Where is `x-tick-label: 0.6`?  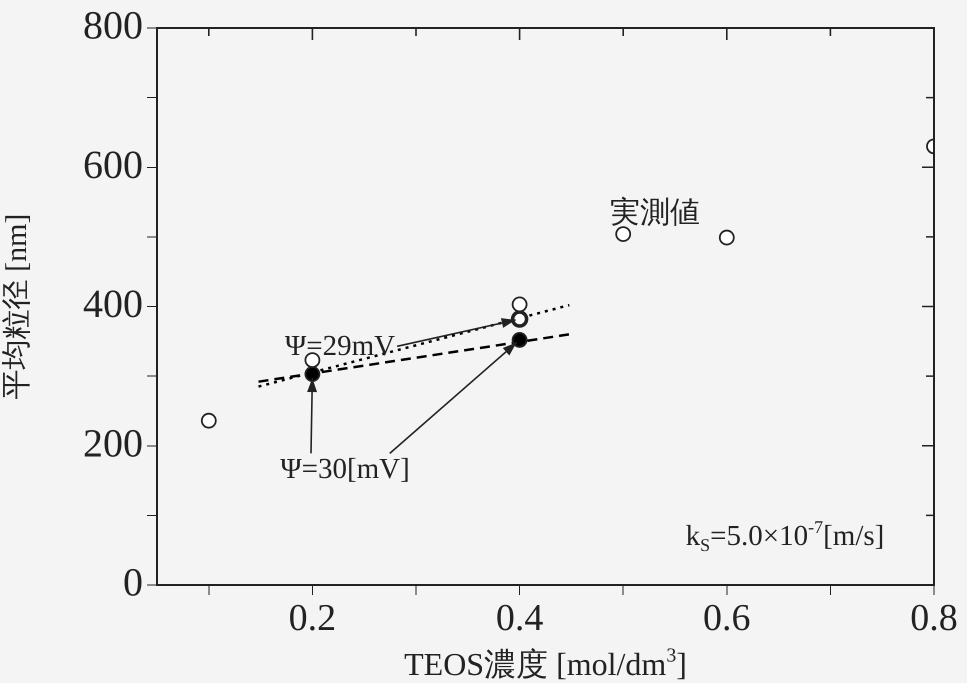 x-tick-label: 0.6 is located at coordinates (727, 617).